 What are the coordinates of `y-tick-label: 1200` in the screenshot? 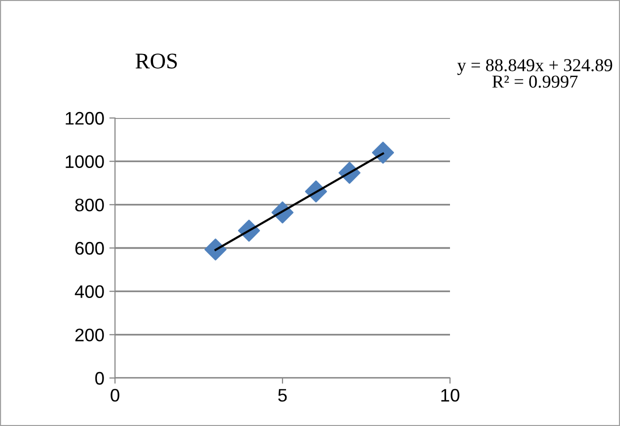 It's located at (85, 118).